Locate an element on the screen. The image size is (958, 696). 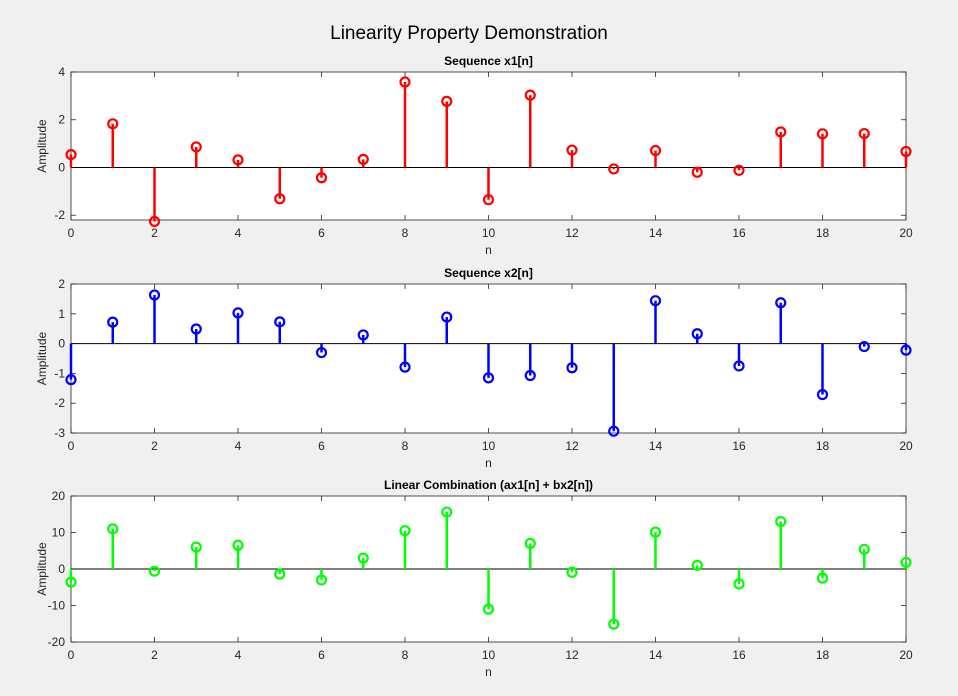
subplot-title: Sequence x1[n] is located at coordinates (488, 61).